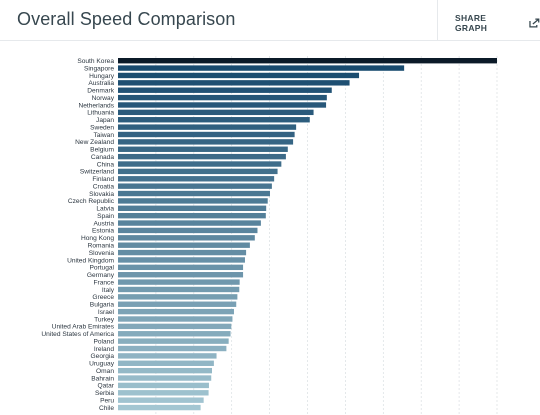 Image resolution: width=540 pixels, height=415 pixels. I want to click on category-label: Singapore, so click(99, 68).